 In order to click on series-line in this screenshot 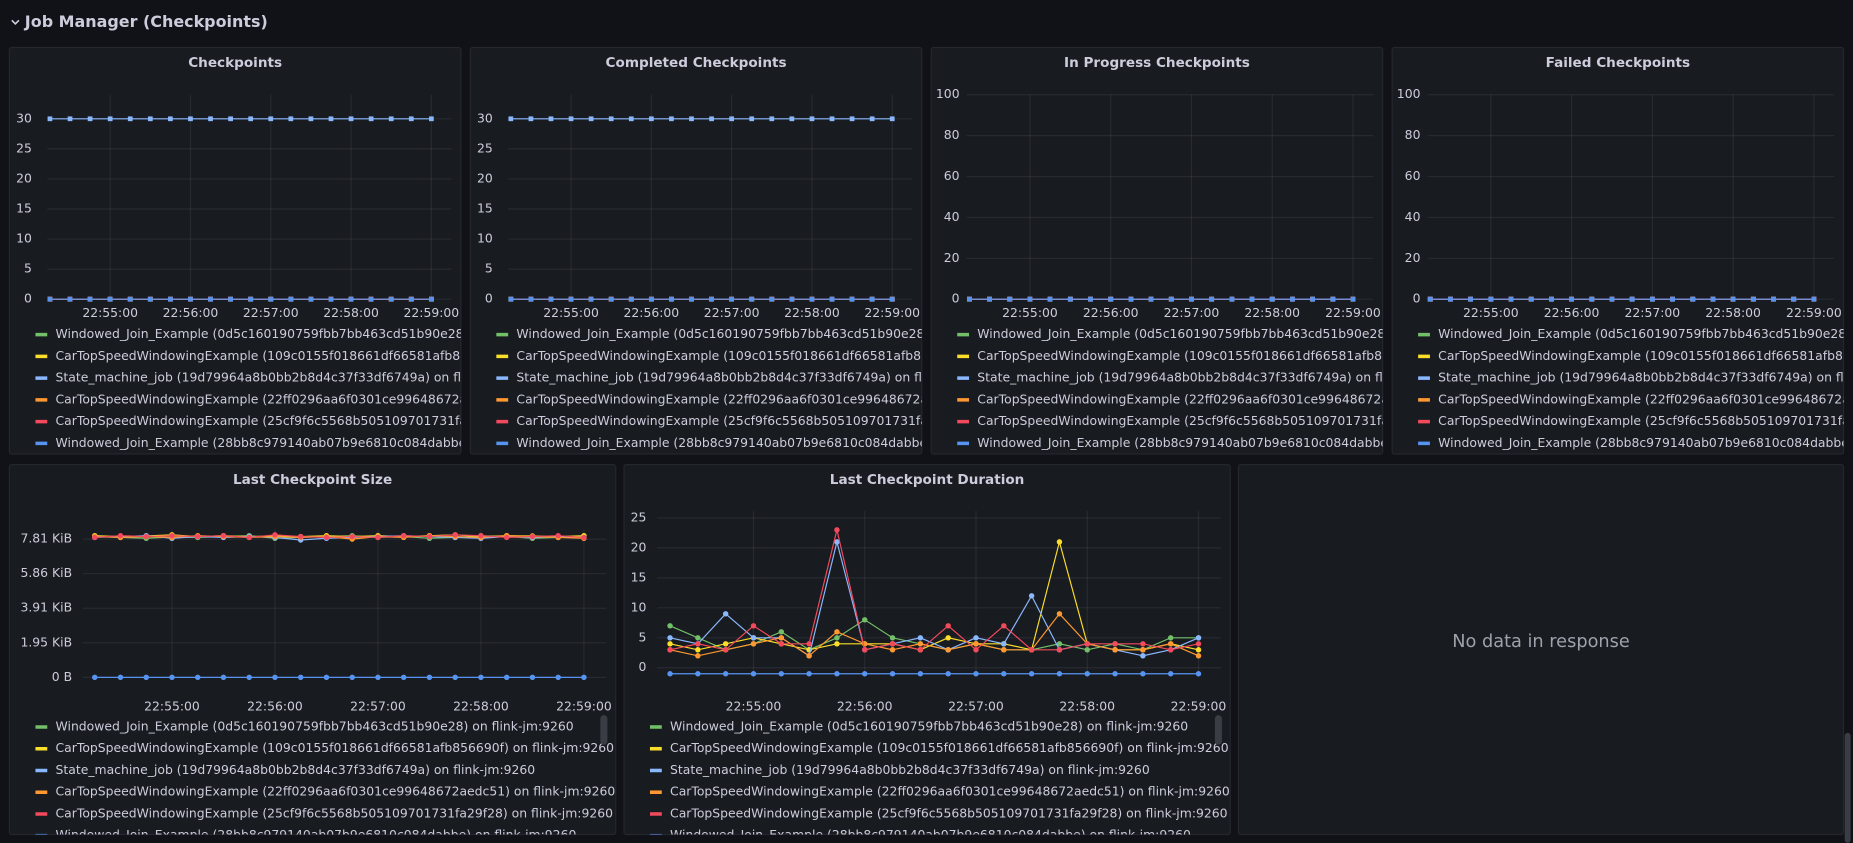, I will do `click(339, 537)`.